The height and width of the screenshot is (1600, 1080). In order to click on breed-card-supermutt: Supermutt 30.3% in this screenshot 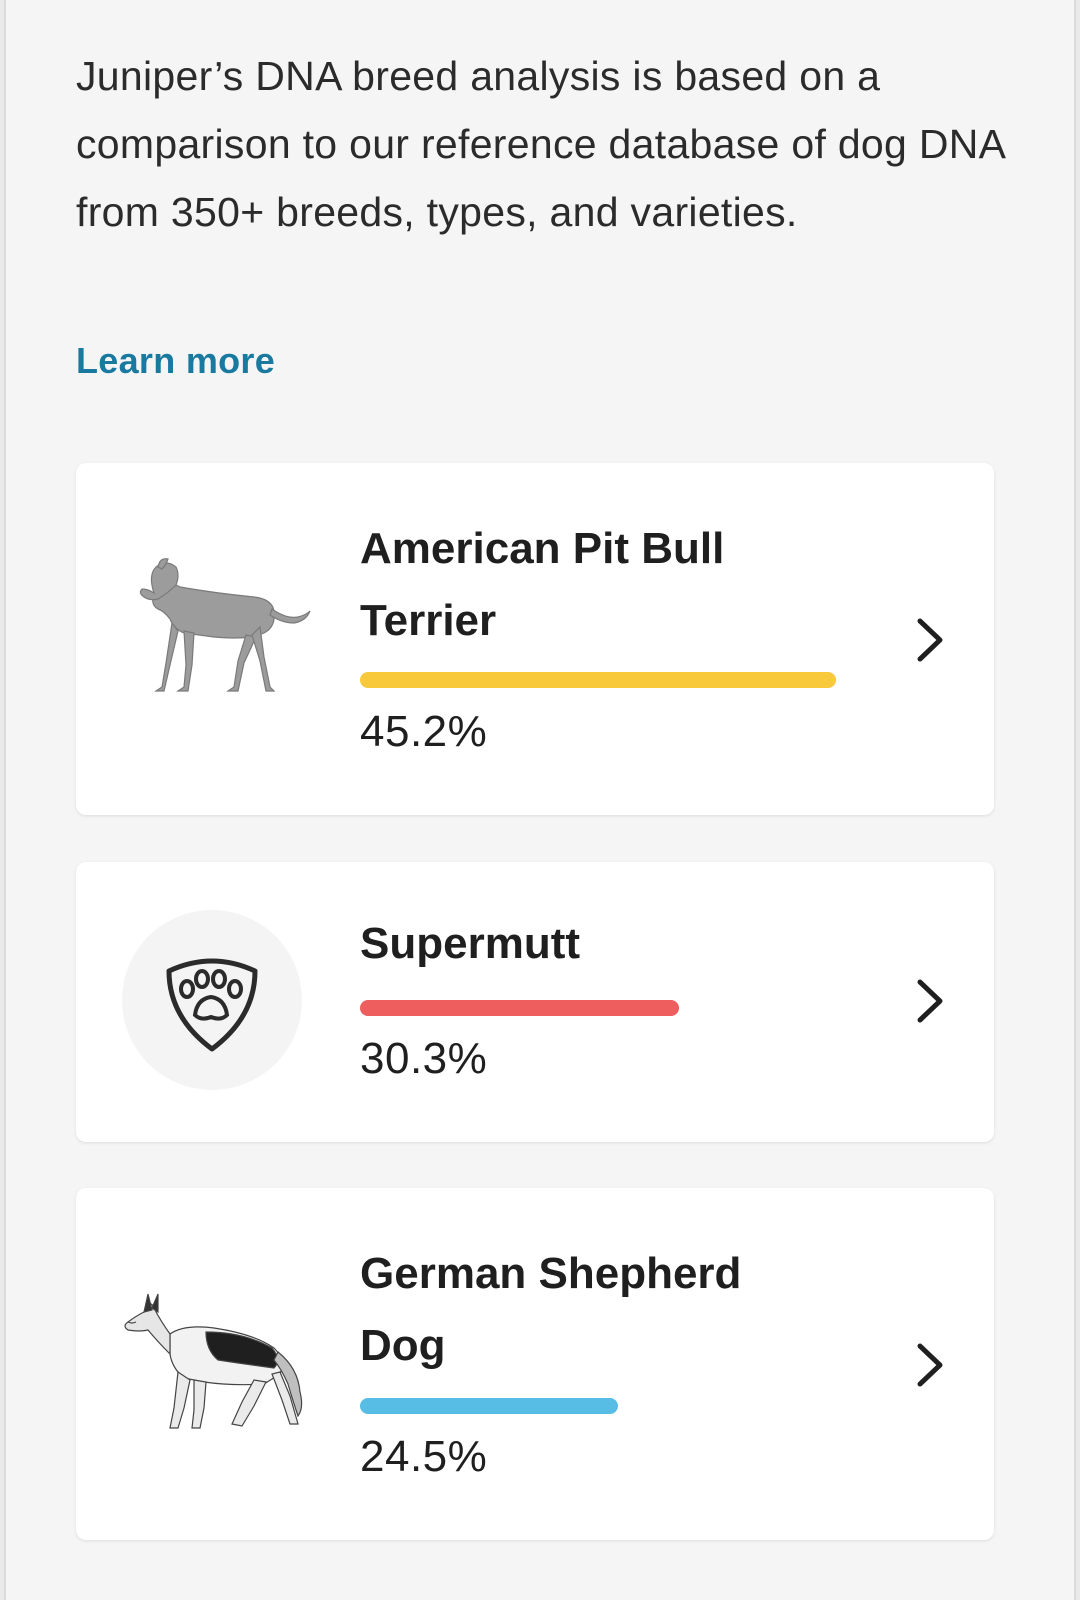, I will do `click(535, 1002)`.